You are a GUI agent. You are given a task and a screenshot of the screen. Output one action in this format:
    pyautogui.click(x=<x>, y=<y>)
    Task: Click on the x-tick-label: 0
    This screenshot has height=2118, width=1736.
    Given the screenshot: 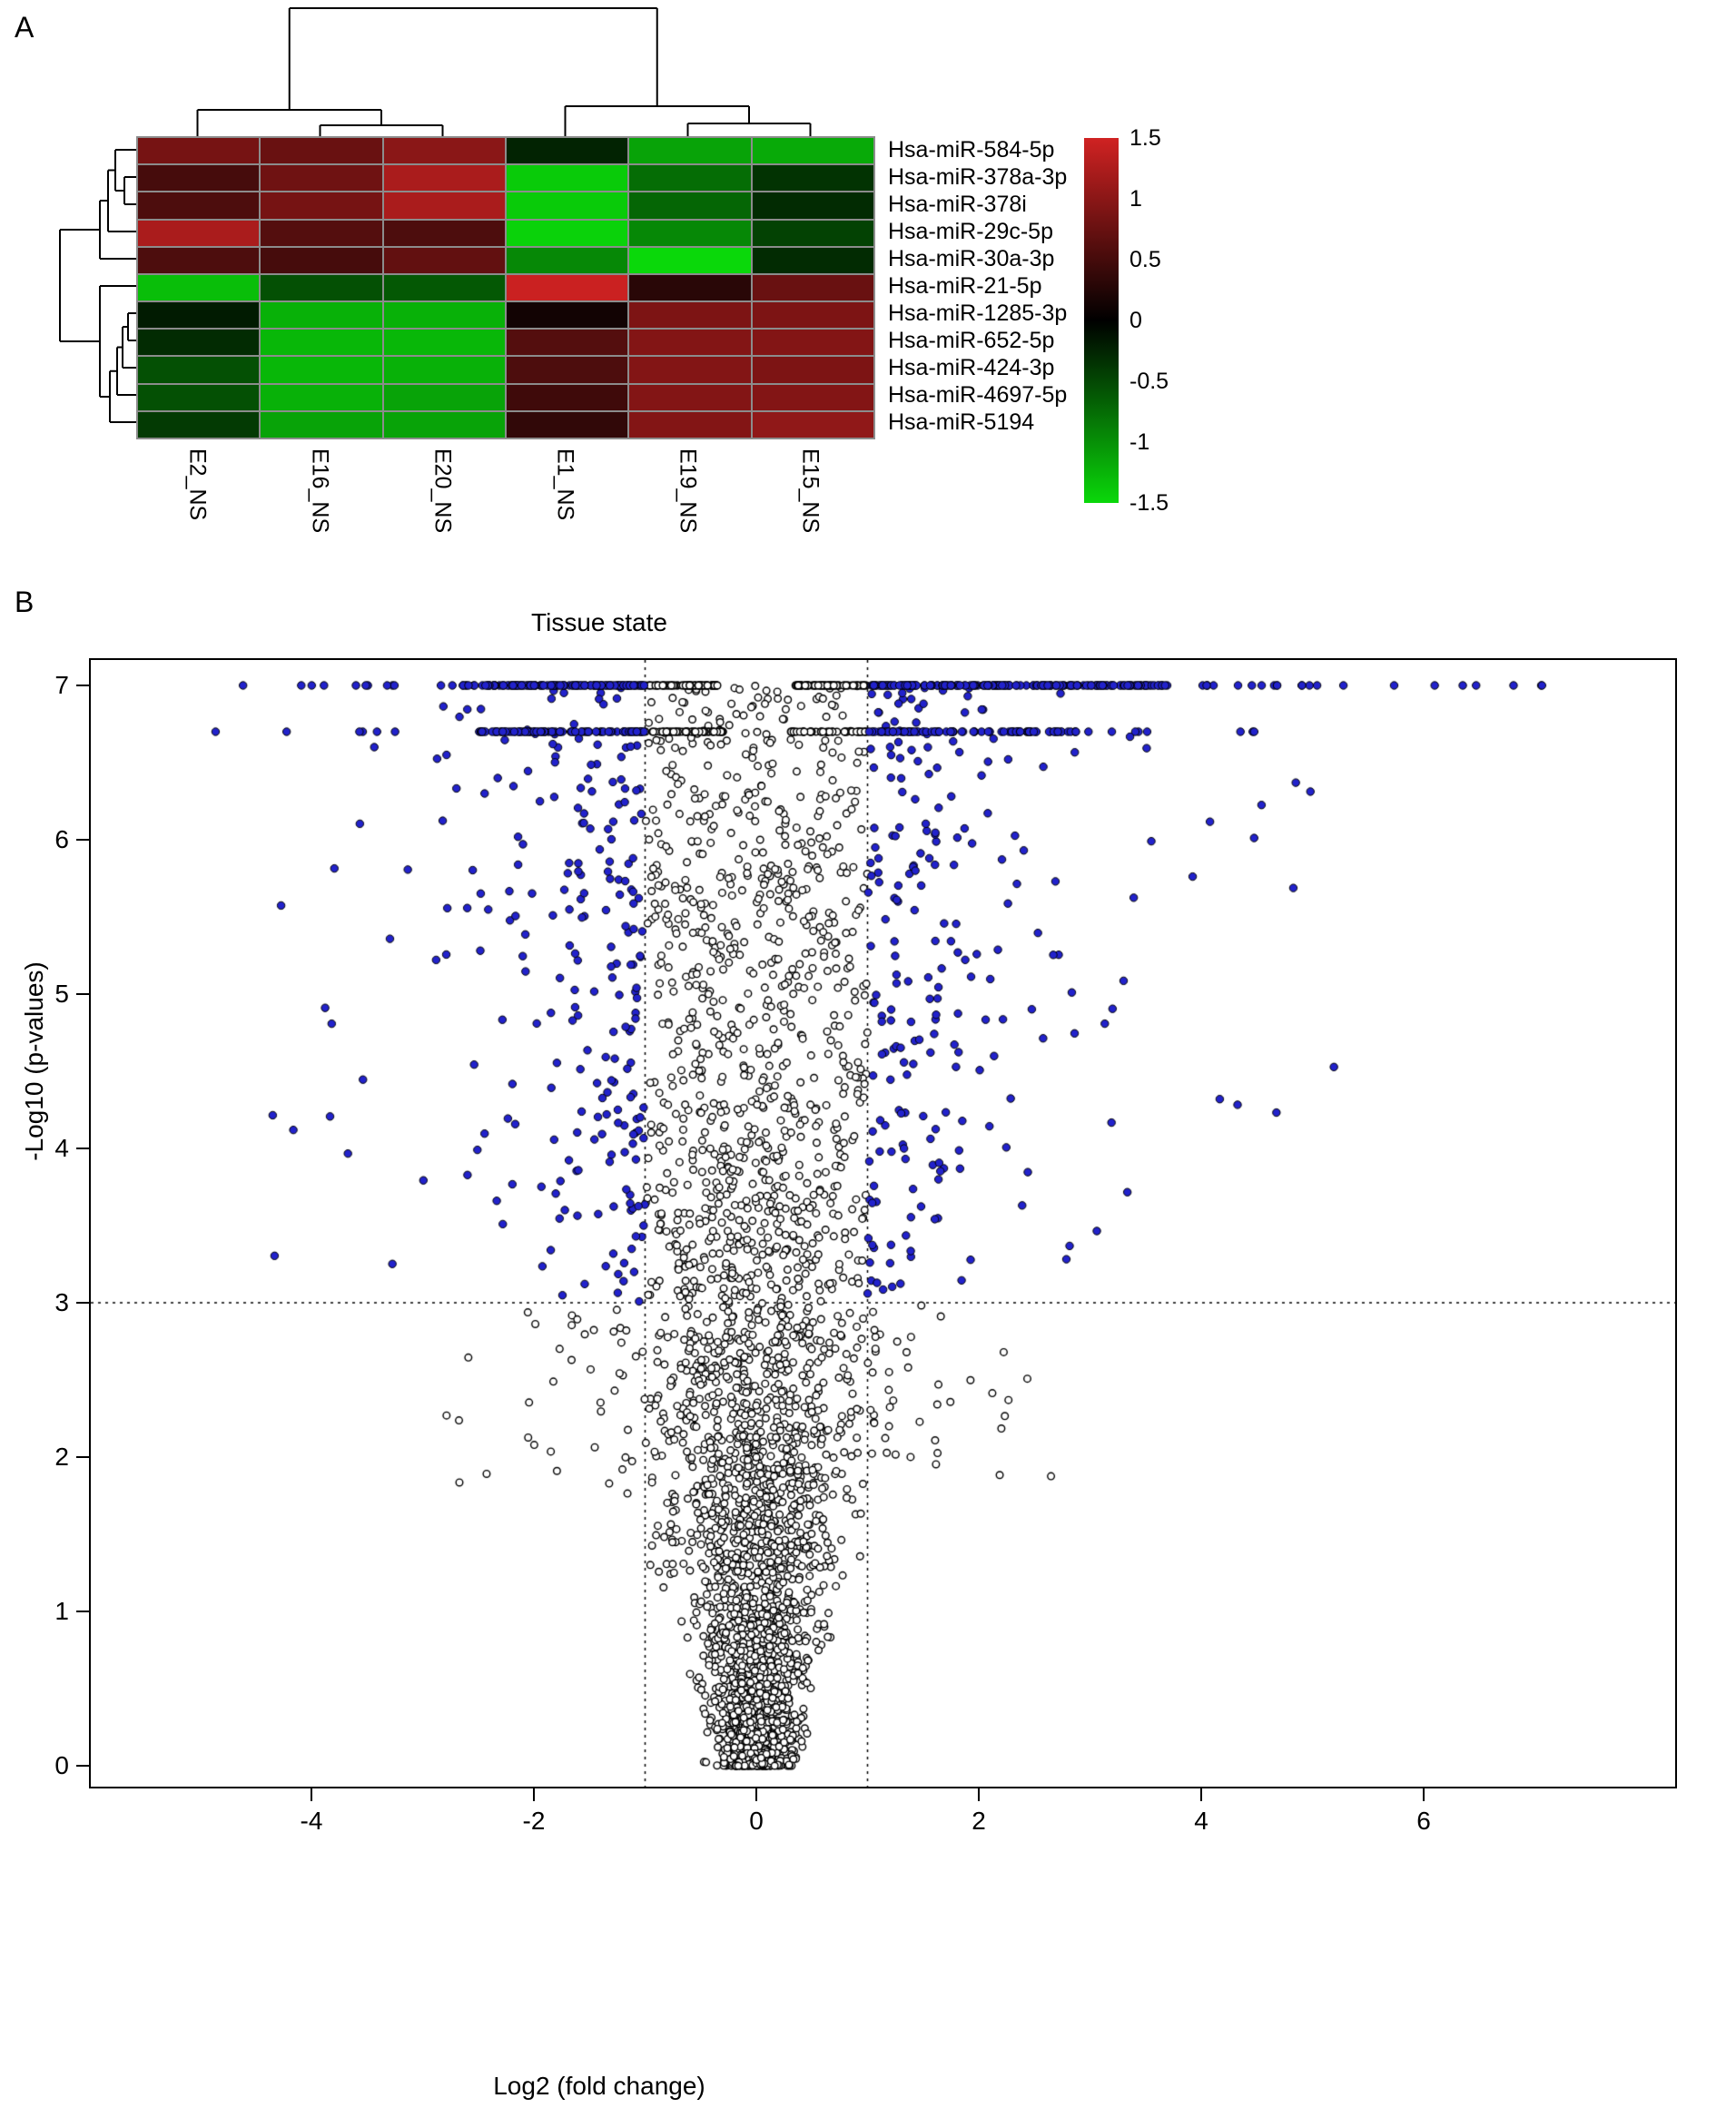 What is the action you would take?
    pyautogui.click(x=756, y=1821)
    